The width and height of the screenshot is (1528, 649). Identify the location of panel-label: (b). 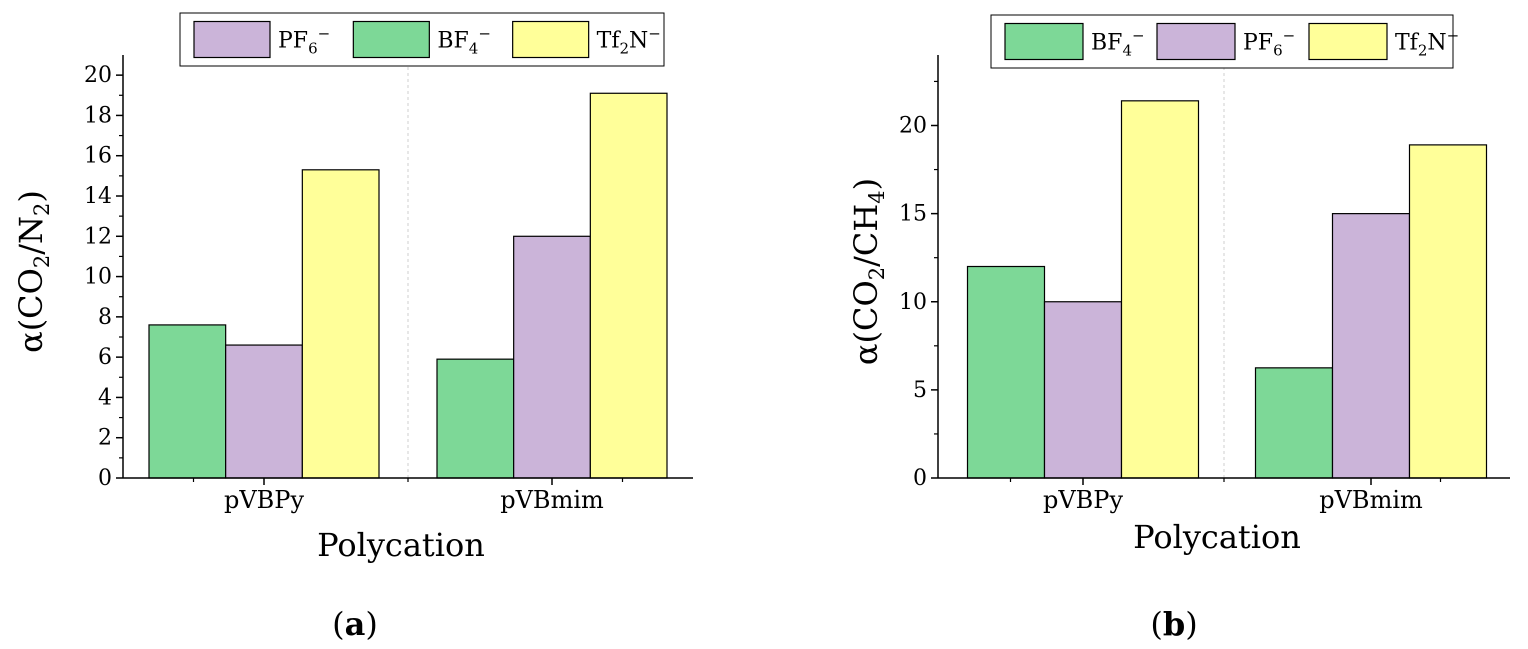
(1173, 624).